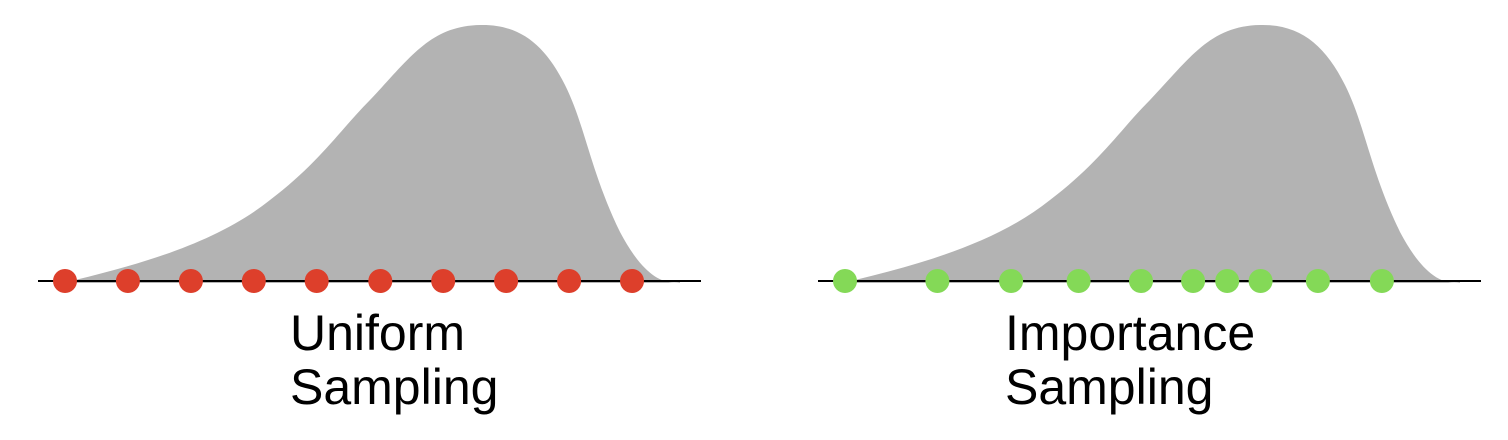  I want to click on caption-line-1: Importance, so click(1130, 333).